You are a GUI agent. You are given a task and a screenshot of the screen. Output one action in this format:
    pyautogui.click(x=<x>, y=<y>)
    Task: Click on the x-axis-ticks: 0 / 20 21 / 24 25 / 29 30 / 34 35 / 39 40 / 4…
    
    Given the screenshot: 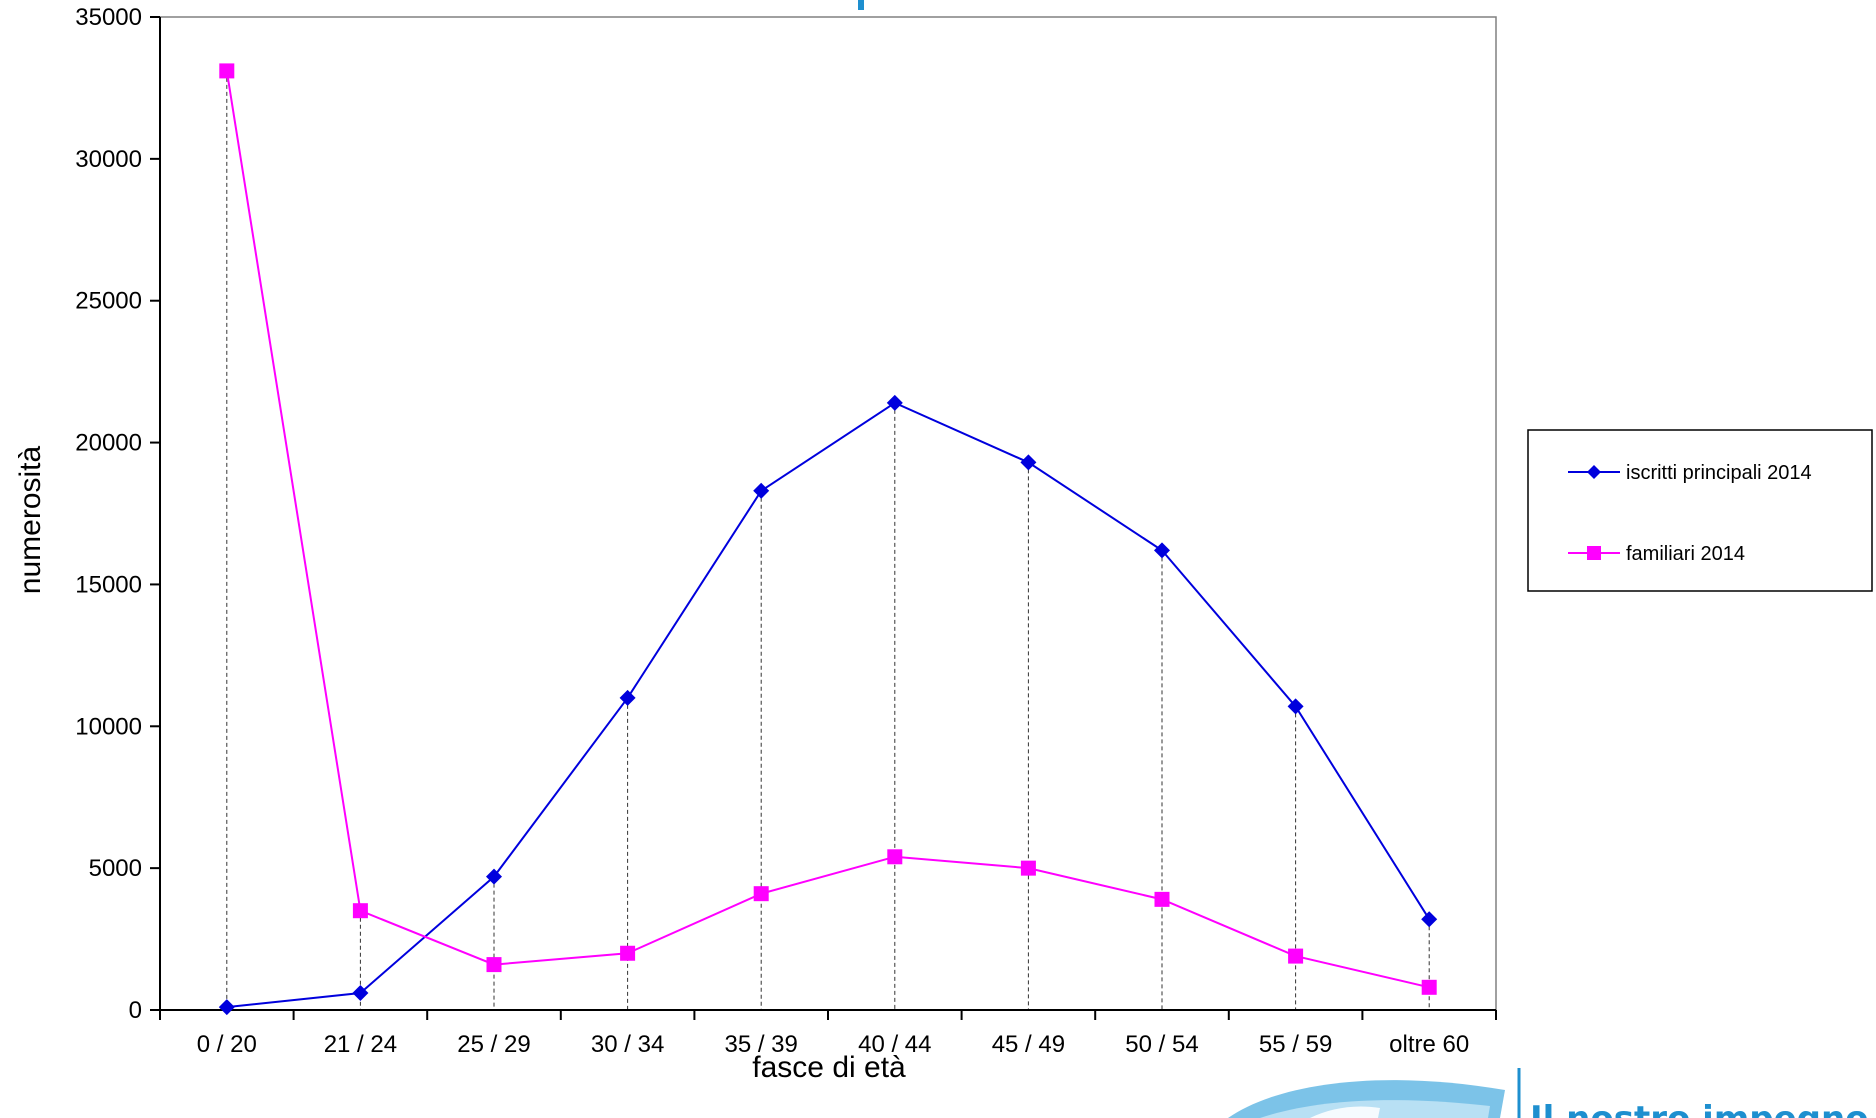 What is the action you would take?
    pyautogui.click(x=828, y=1034)
    